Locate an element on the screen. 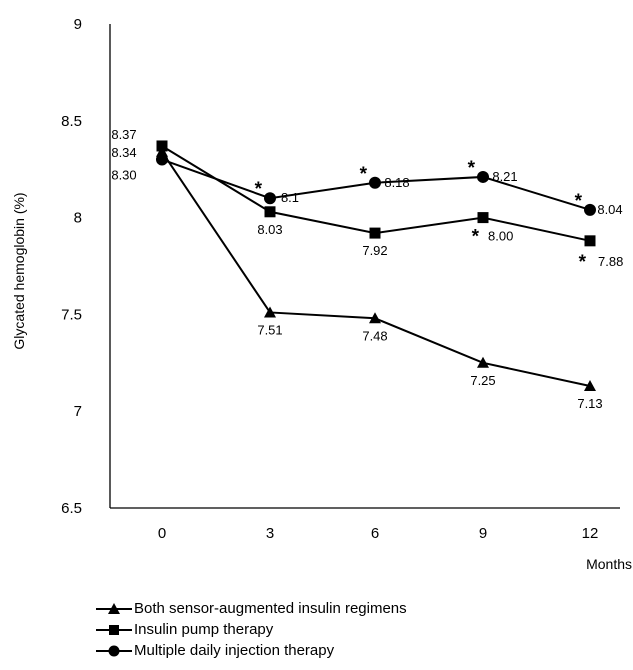 The image size is (633, 670). legend-label: Insulin pump therapy is located at coordinates (204, 629).